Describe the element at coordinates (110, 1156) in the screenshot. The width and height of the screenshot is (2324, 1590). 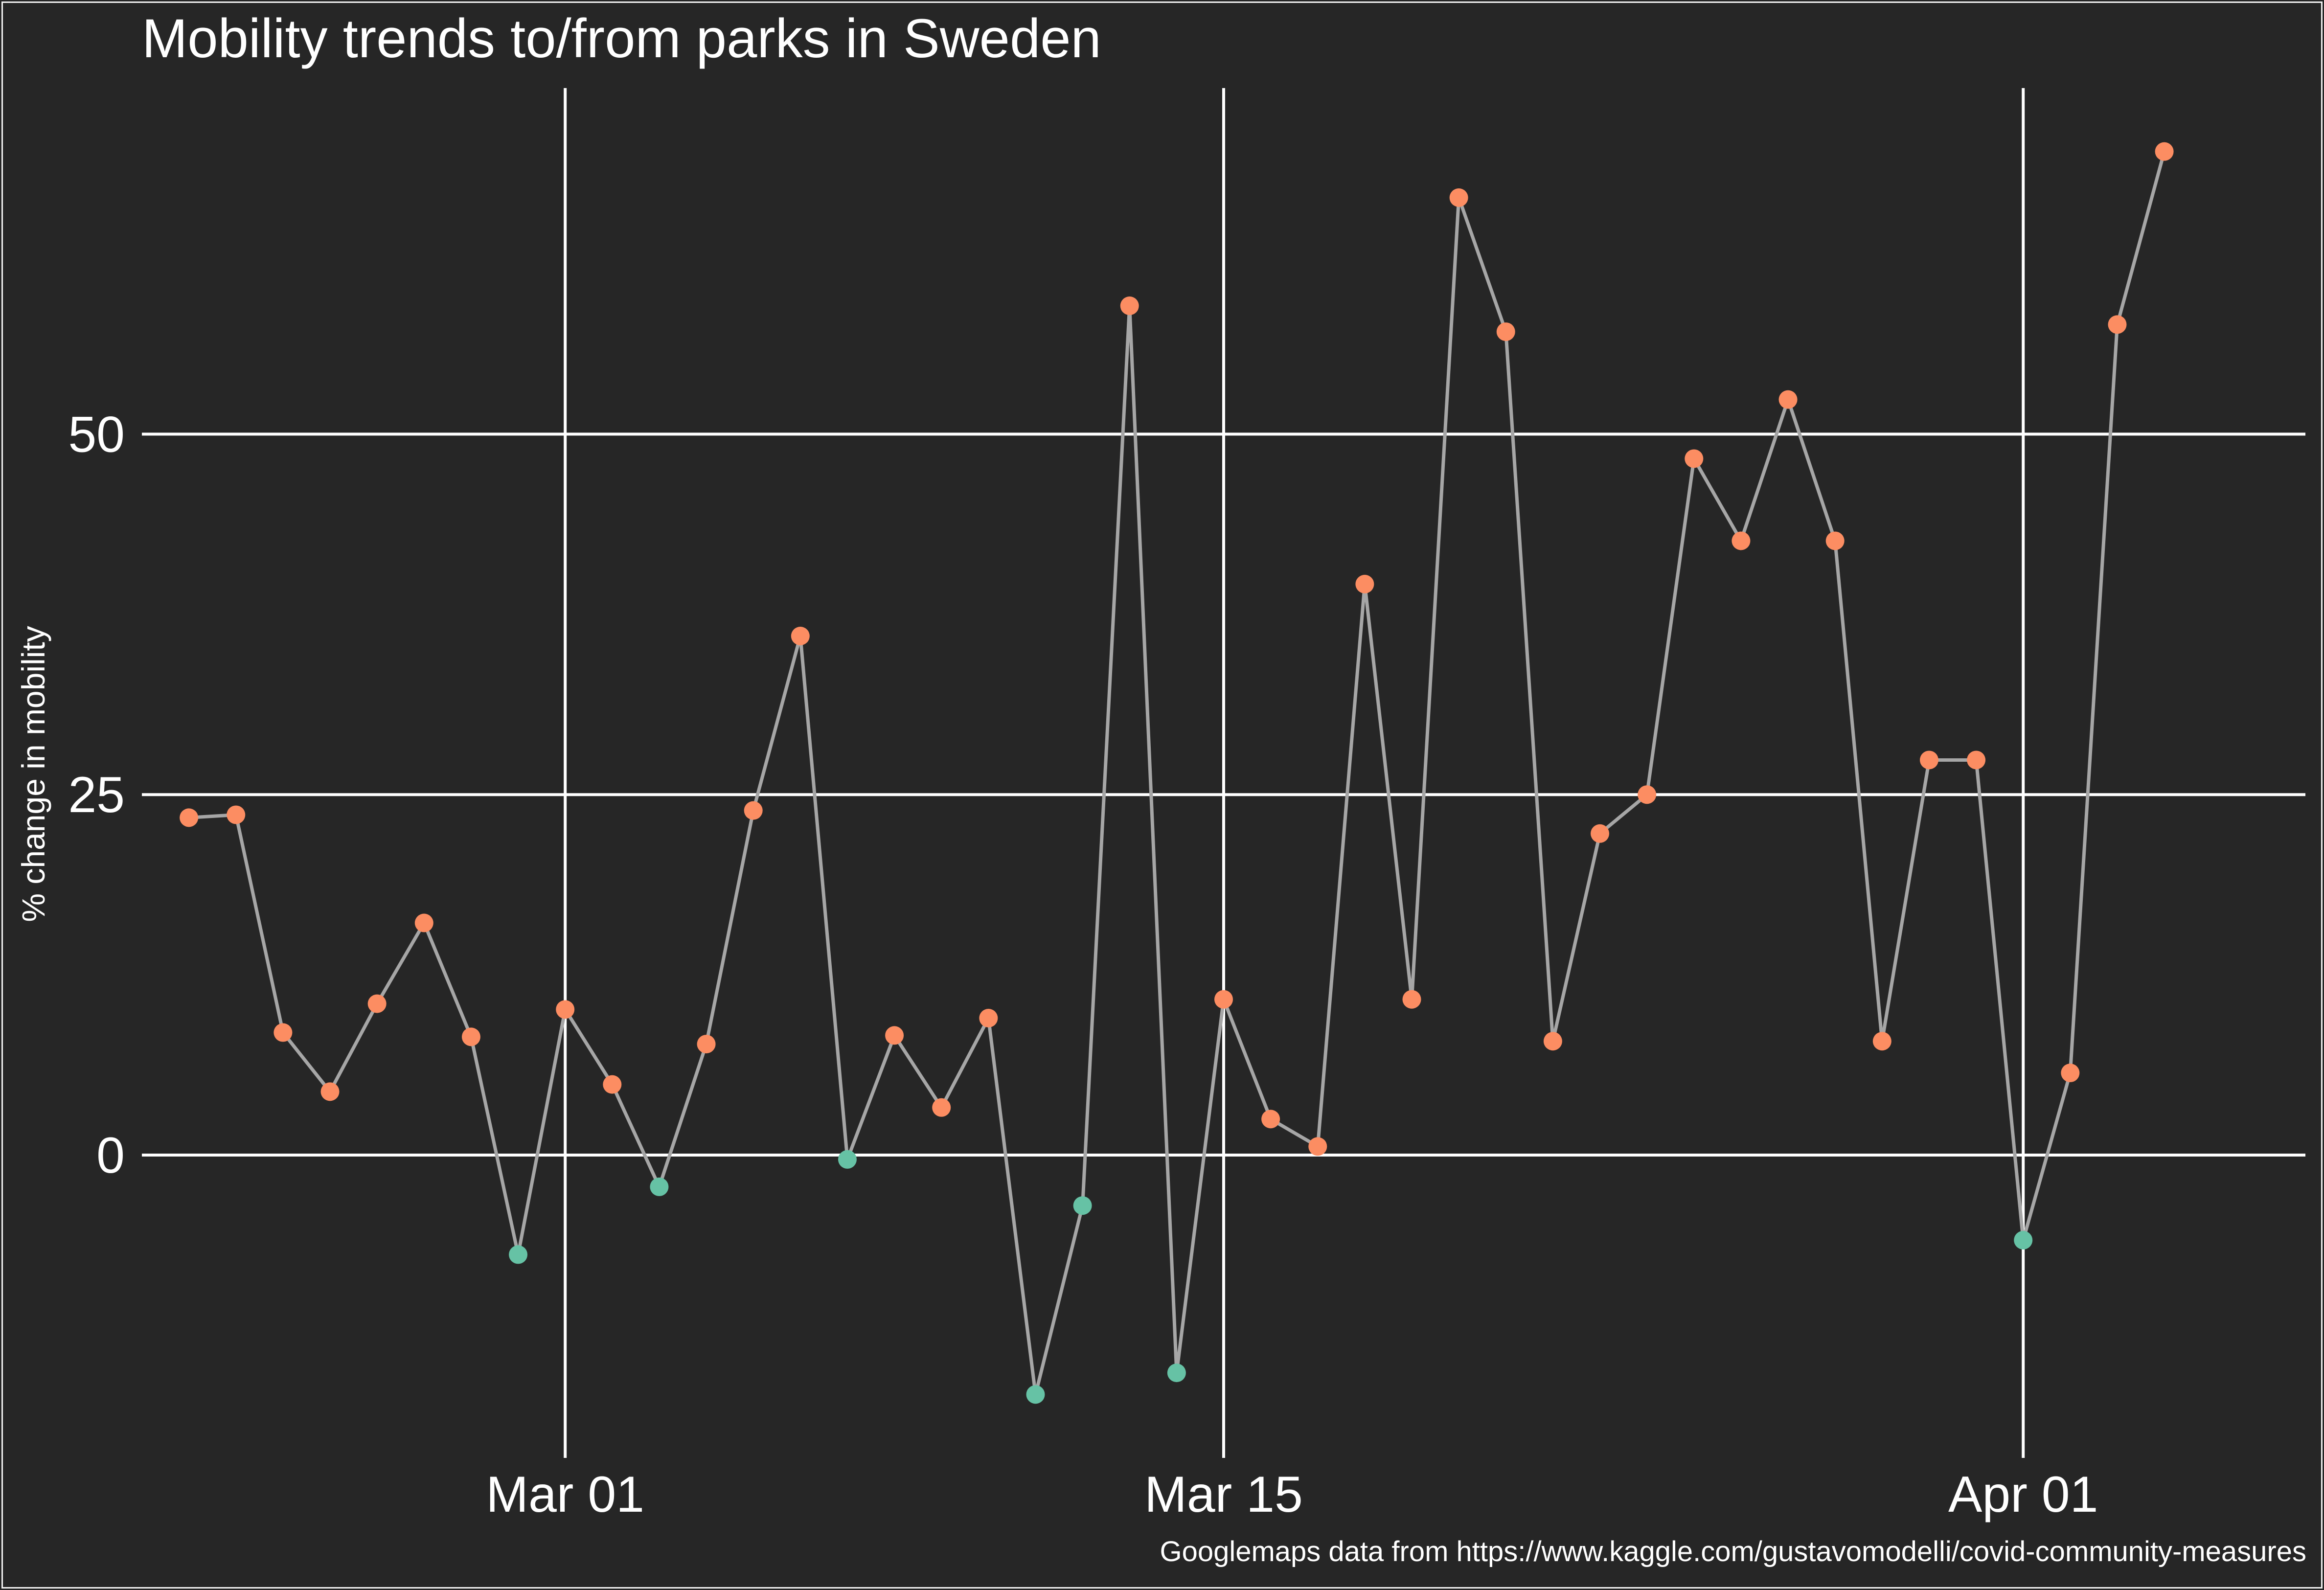
I see `y-tick-label: 0` at that location.